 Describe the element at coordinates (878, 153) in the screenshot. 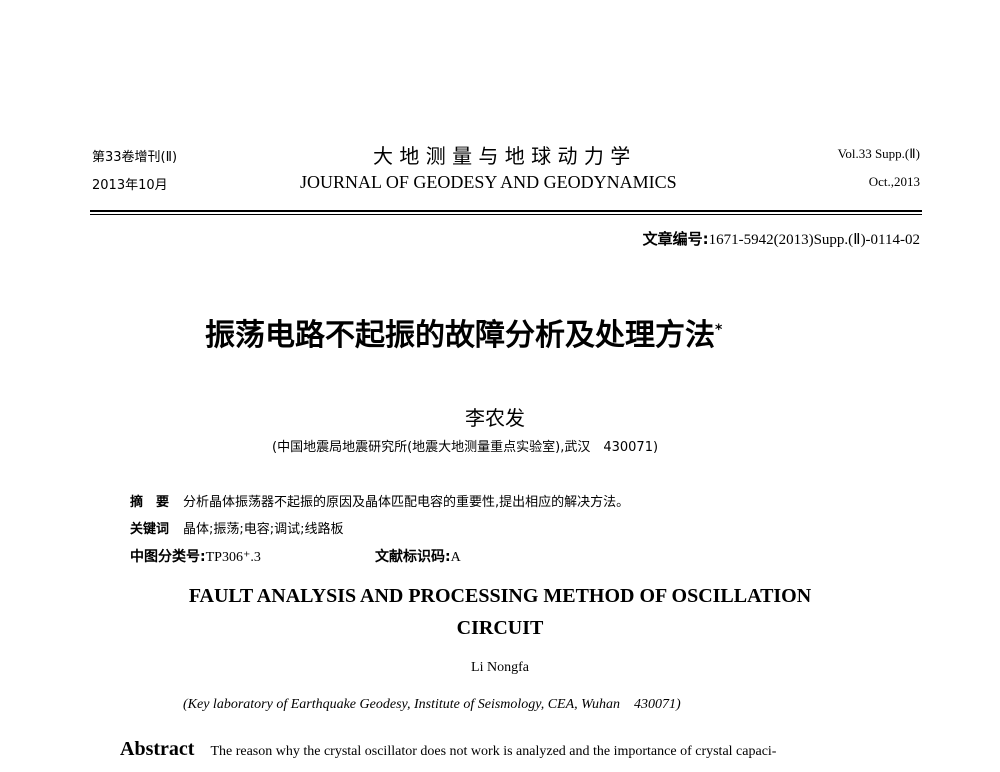

I see `volume-issue-en: Vol.33 Supp.(Ⅱ)` at that location.